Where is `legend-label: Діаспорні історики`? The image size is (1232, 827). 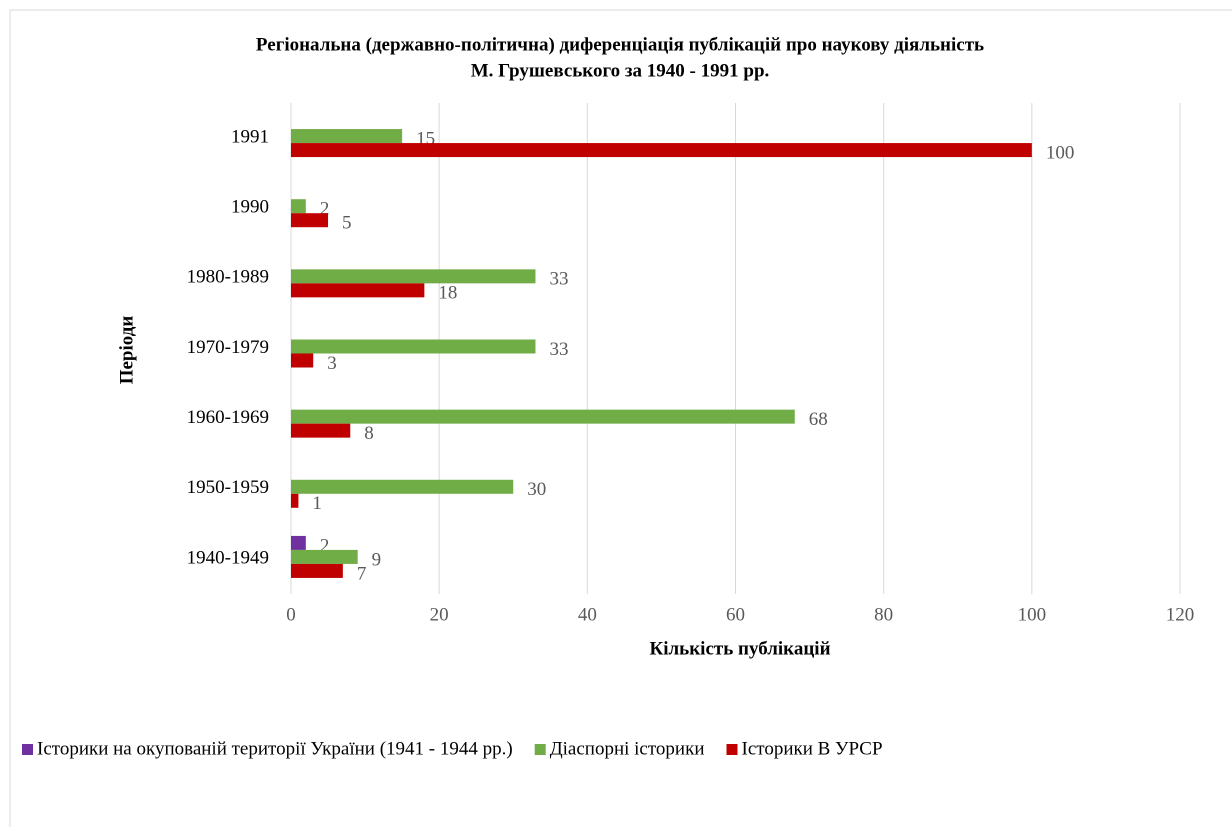
legend-label: Діаспорні історики is located at coordinates (627, 748).